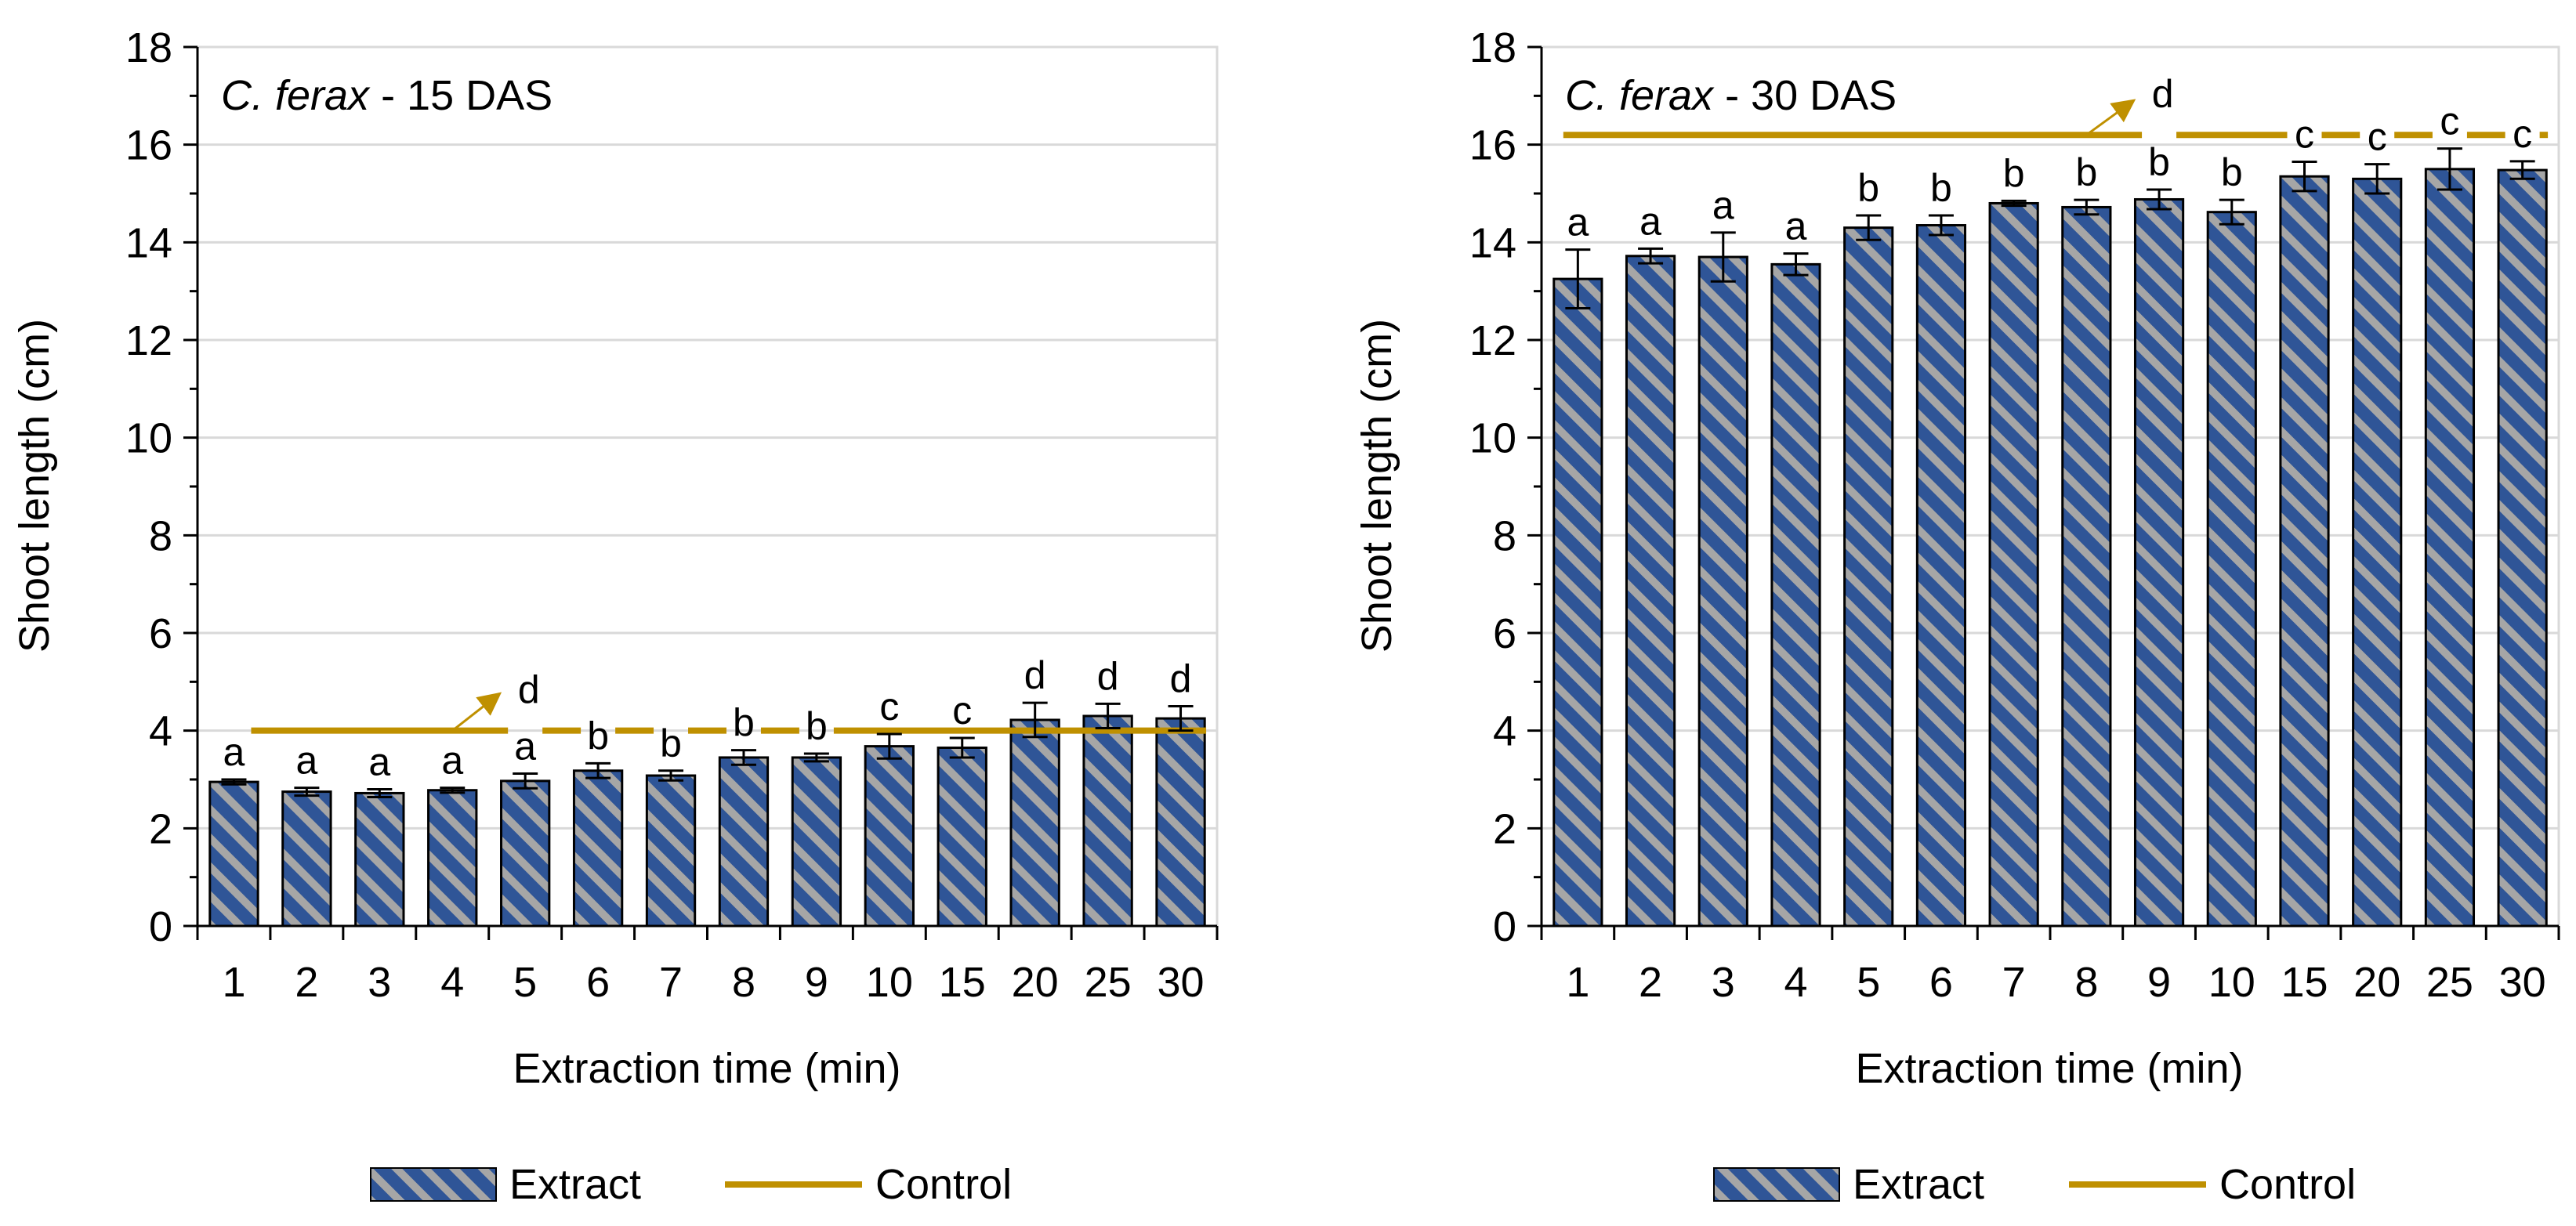  I want to click on x-tick-label: 20, so click(2376, 982).